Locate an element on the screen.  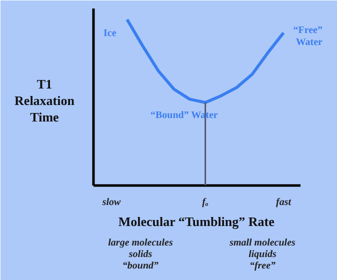
x-tick-label: fₒ is located at coordinates (205, 202).